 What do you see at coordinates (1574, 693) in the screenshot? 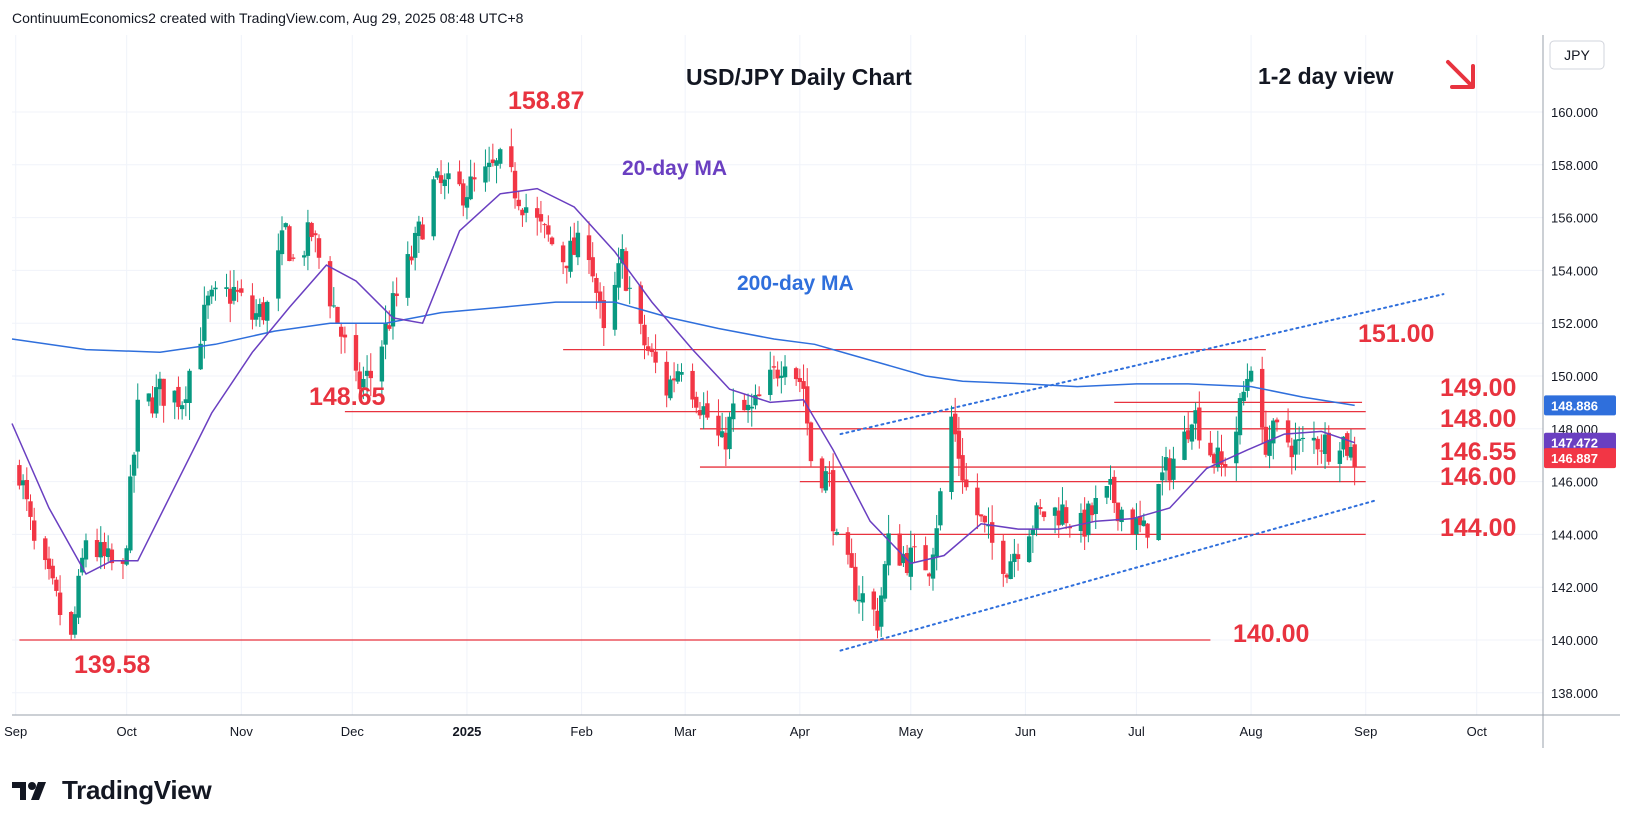
I see `y-tick-label: 138.000` at bounding box center [1574, 693].